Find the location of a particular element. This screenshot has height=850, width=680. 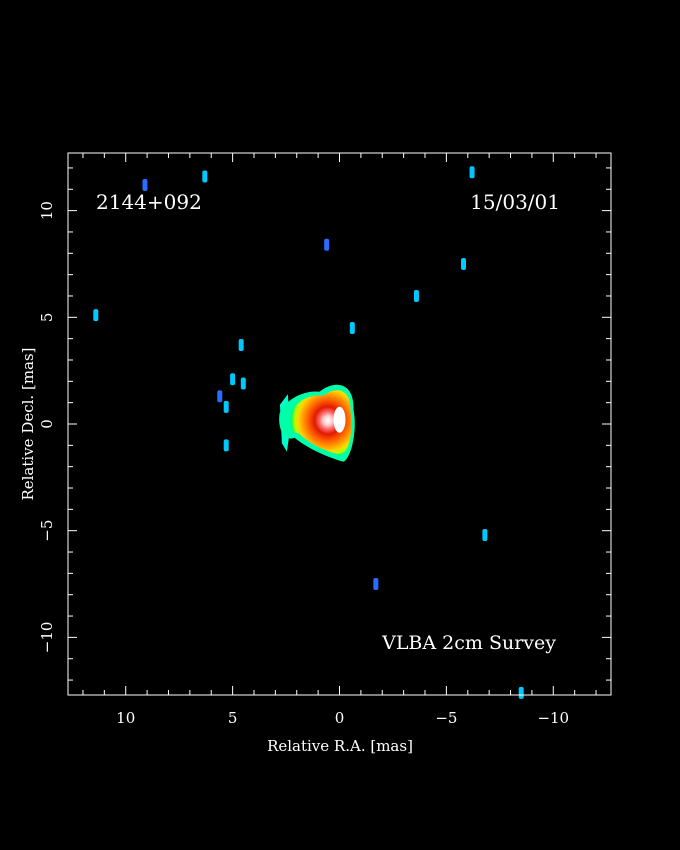

x-tick-label: 0 is located at coordinates (340, 718).